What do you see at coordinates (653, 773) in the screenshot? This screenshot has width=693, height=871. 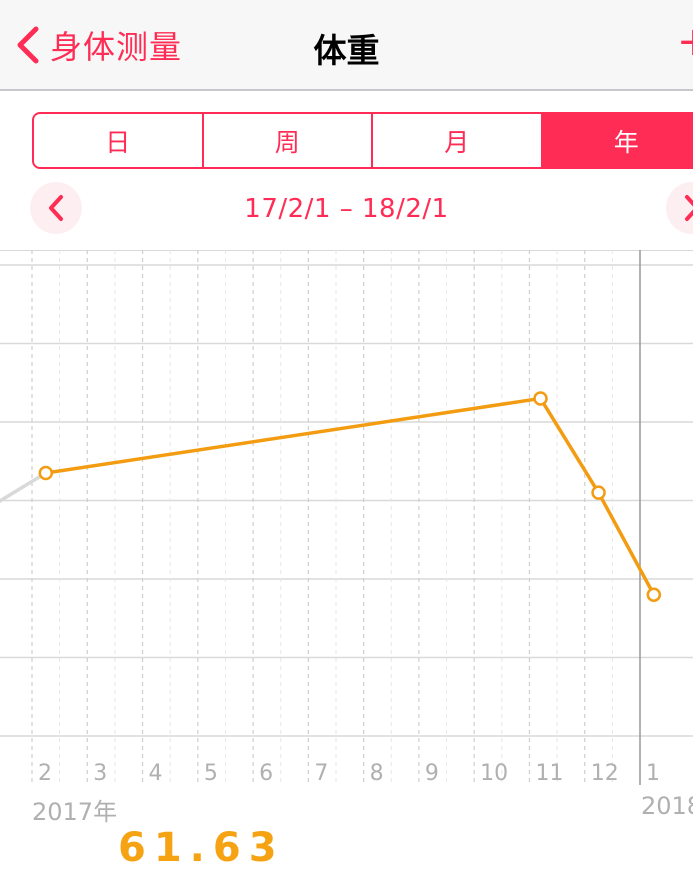 I see `x-tick-label: 1` at bounding box center [653, 773].